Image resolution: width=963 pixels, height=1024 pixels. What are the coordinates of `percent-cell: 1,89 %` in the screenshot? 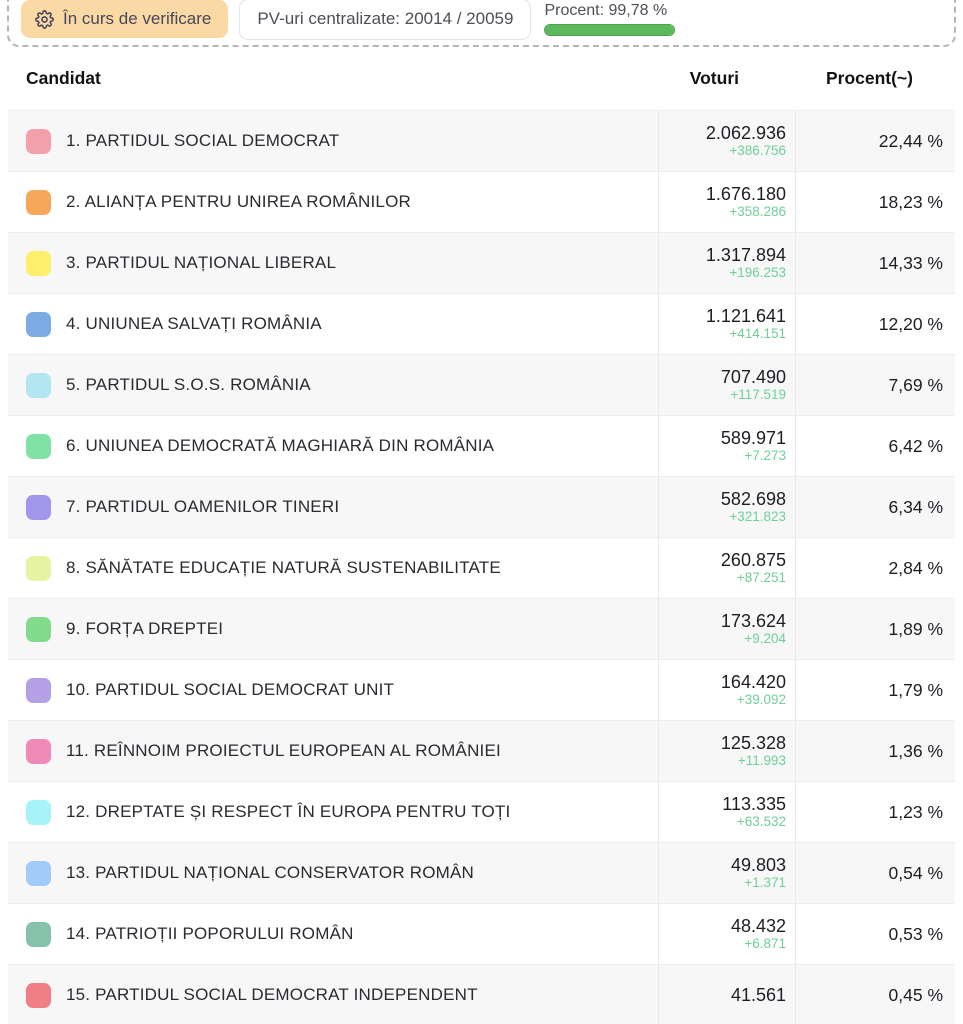 It's located at (875, 629).